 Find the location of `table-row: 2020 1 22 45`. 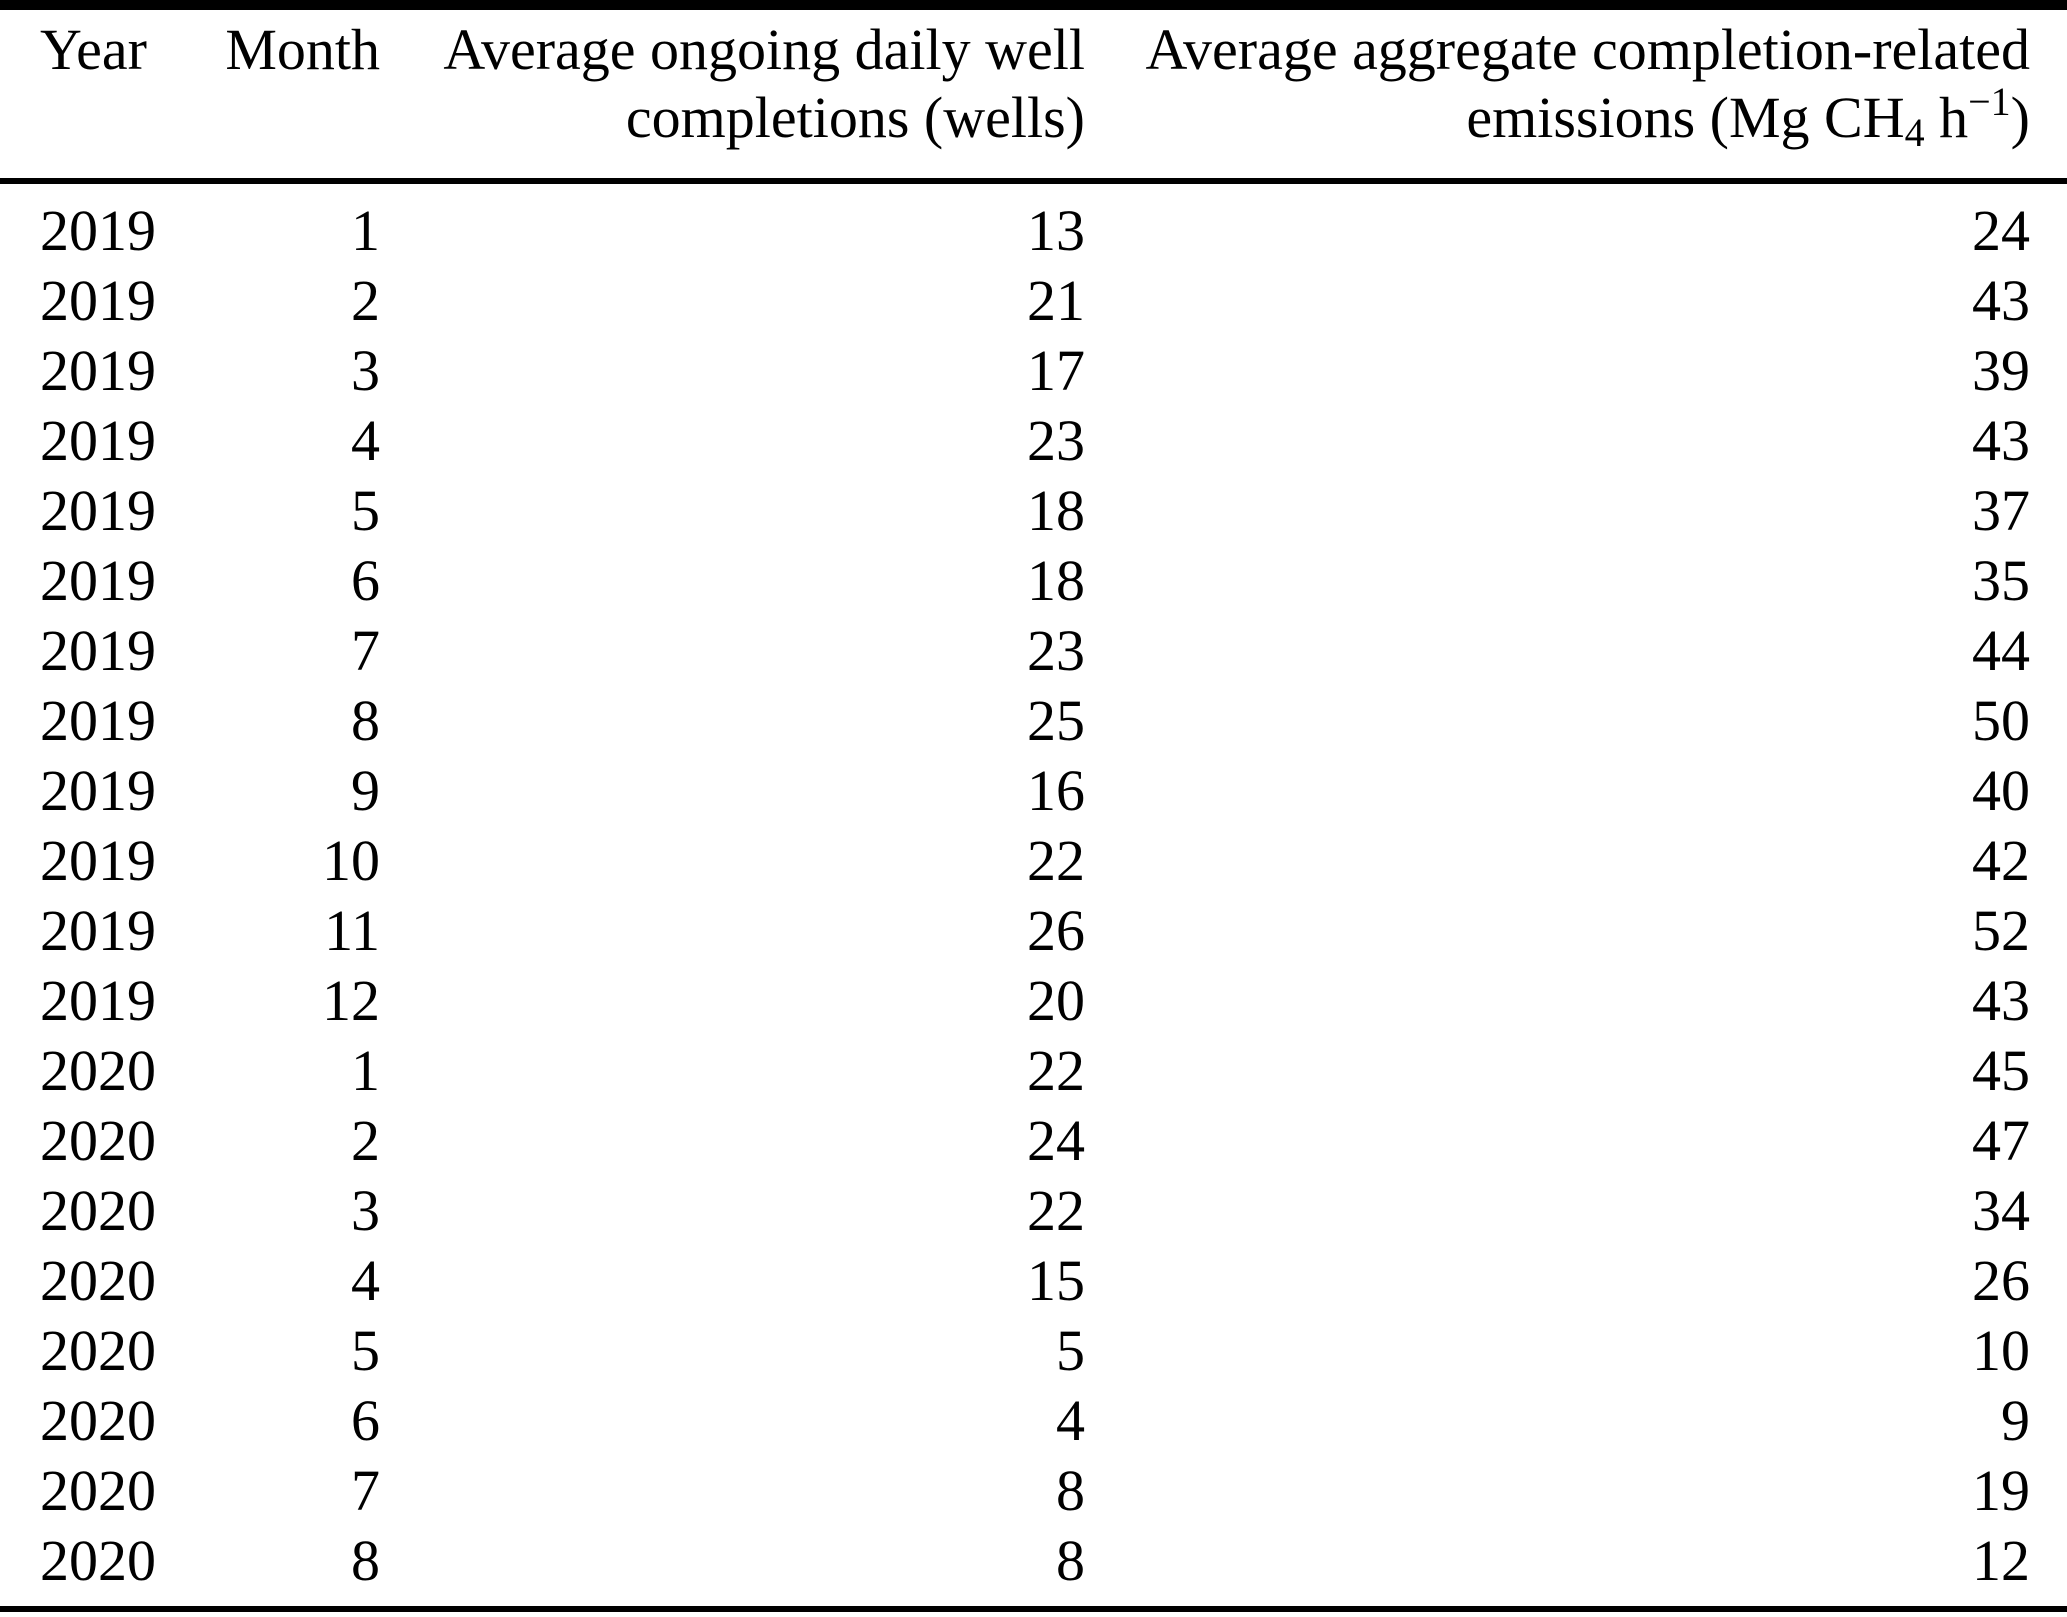

table-row: 2020 1 22 45 is located at coordinates (1033, 1071).